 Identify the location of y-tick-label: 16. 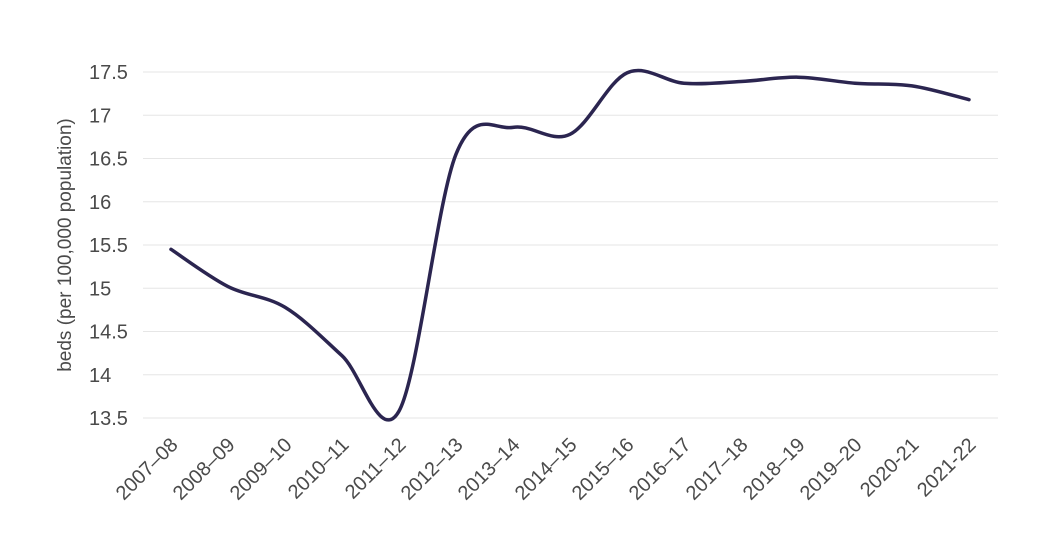
(100, 203).